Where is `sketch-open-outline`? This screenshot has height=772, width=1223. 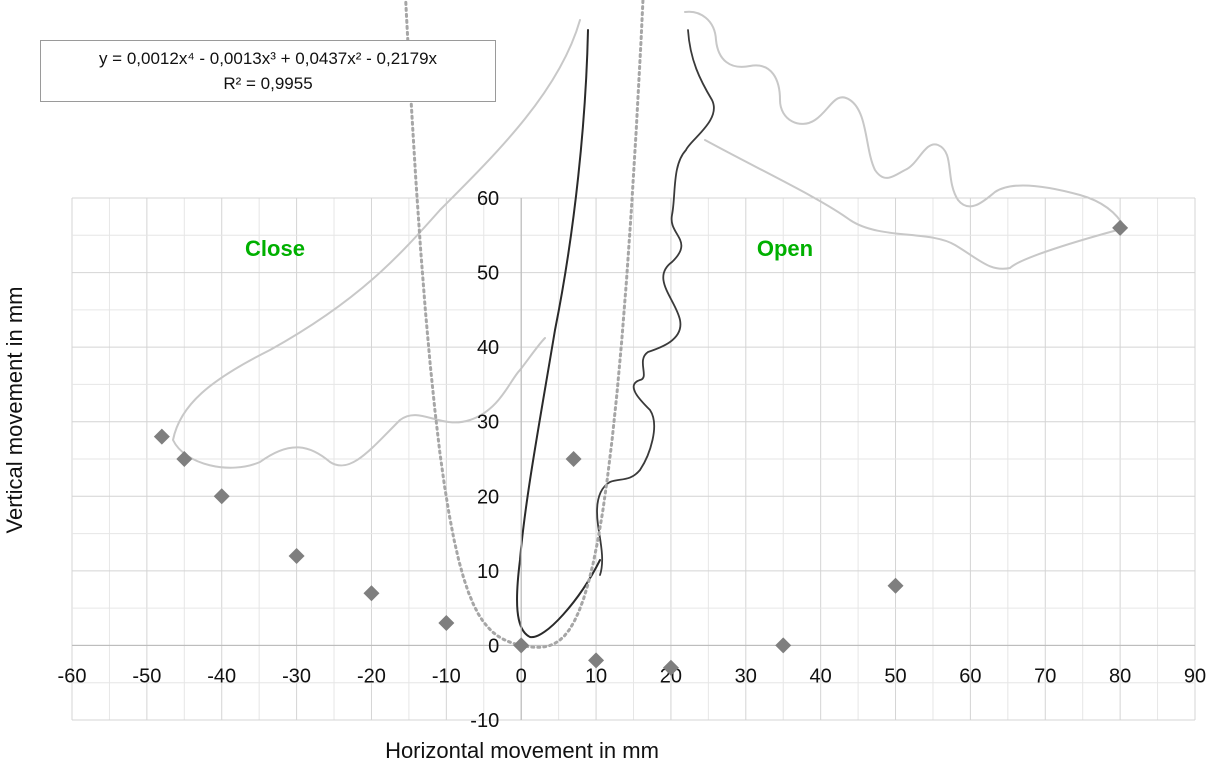
sketch-open-outline is located at coordinates (905, 140).